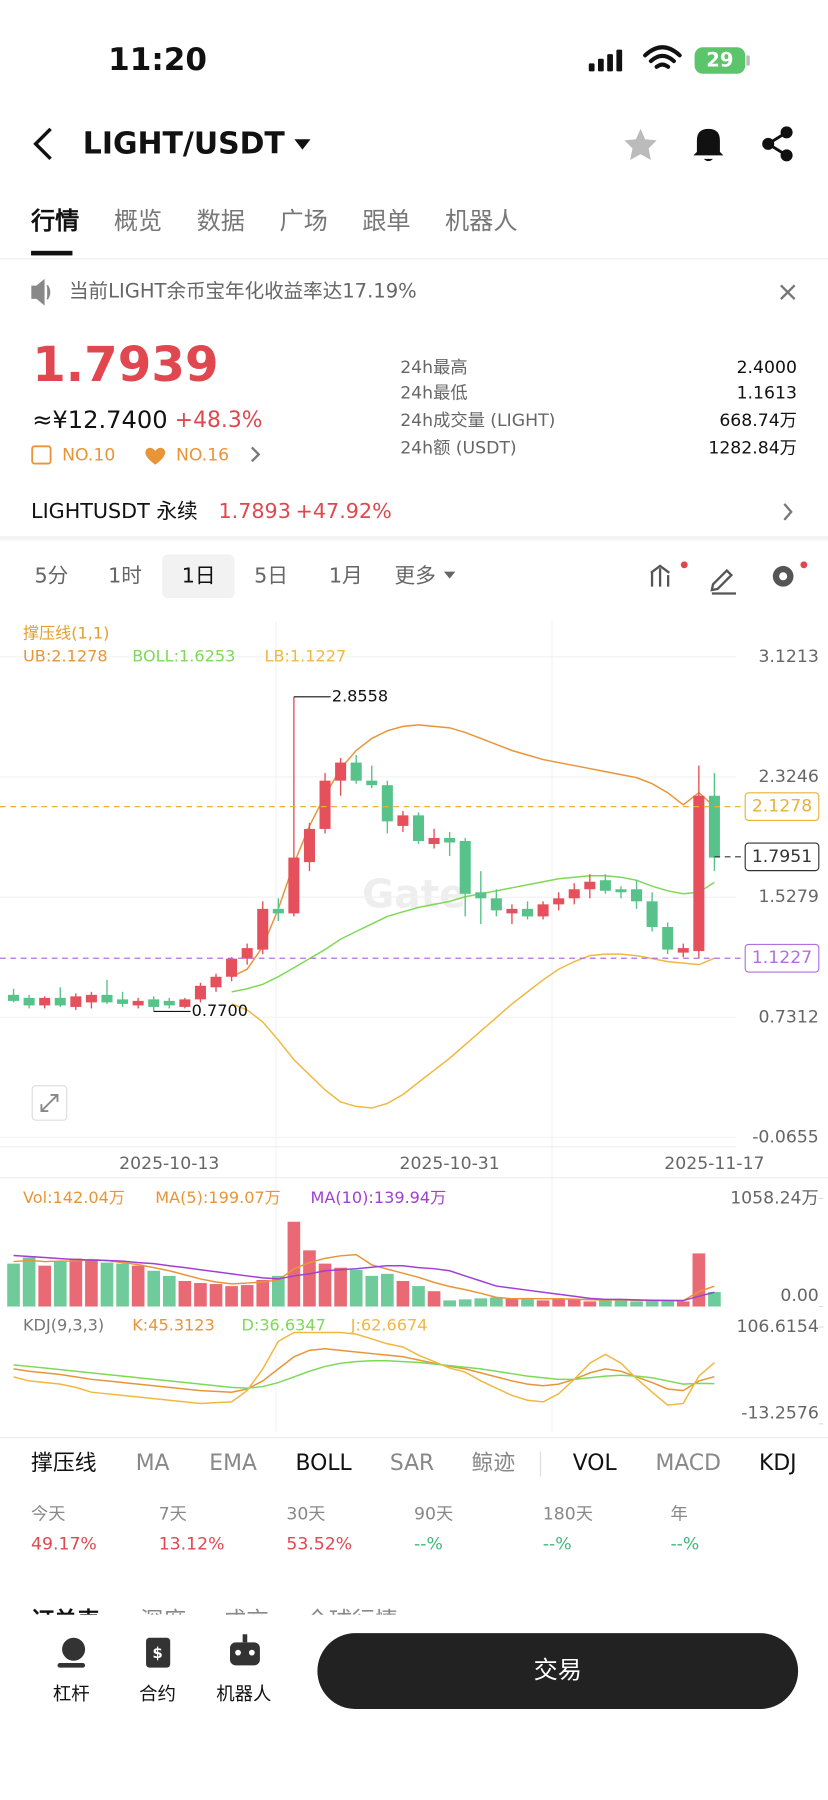 This screenshot has height=1800, width=828. What do you see at coordinates (303, 221) in the screenshot?
I see `tab: 广场` at bounding box center [303, 221].